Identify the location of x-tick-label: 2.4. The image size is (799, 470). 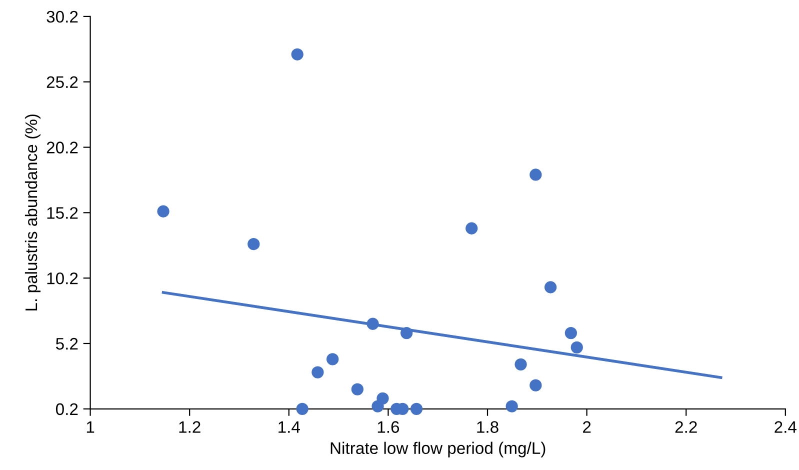
(785, 427).